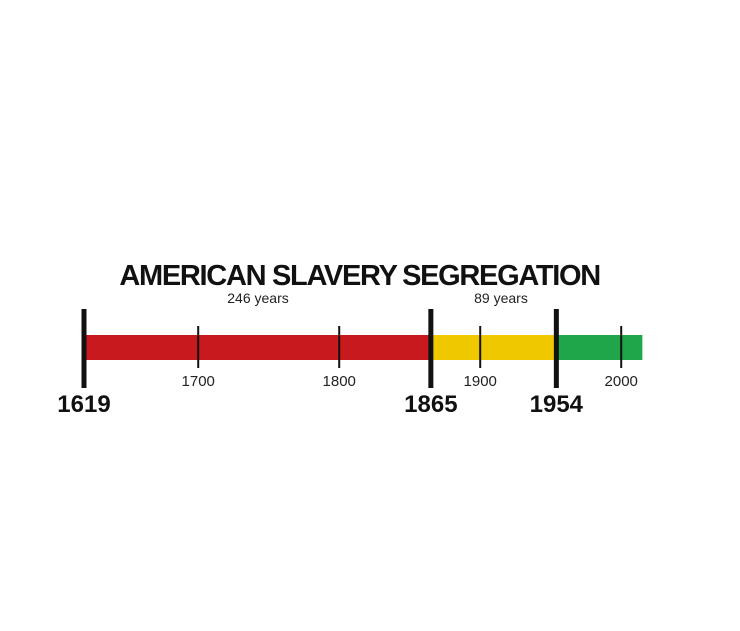  Describe the element at coordinates (501, 298) in the screenshot. I see `segregation-duration: 89 years` at that location.